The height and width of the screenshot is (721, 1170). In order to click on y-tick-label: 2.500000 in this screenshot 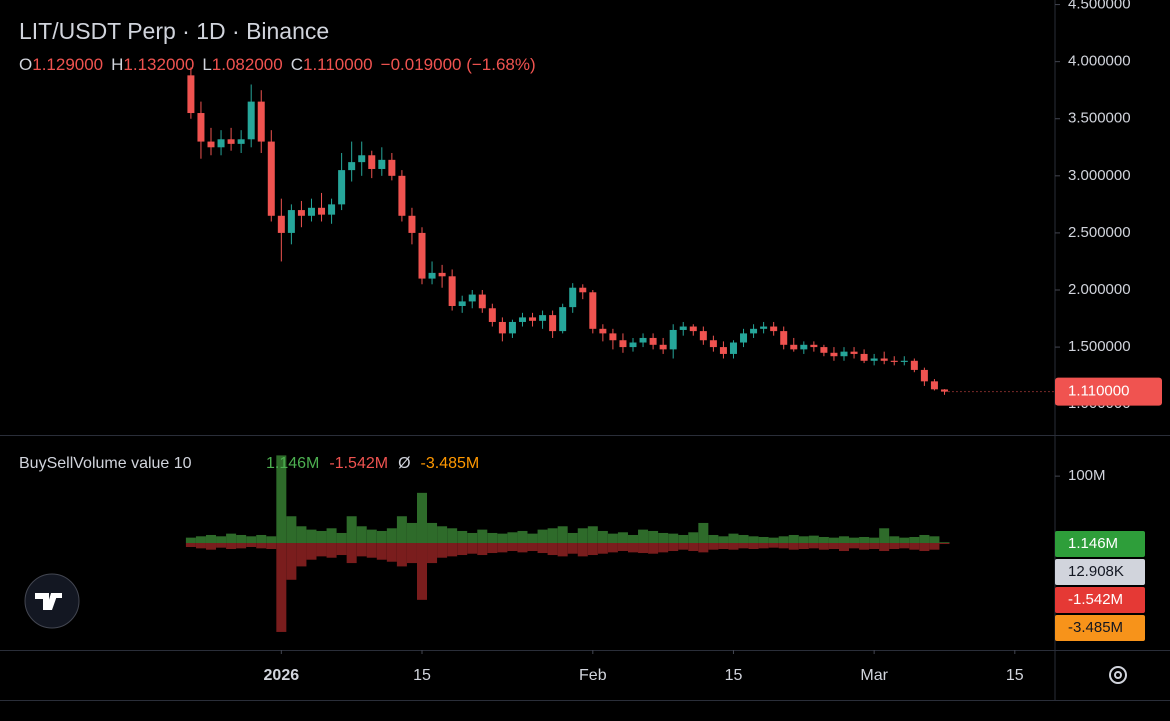, I will do `click(1099, 232)`.